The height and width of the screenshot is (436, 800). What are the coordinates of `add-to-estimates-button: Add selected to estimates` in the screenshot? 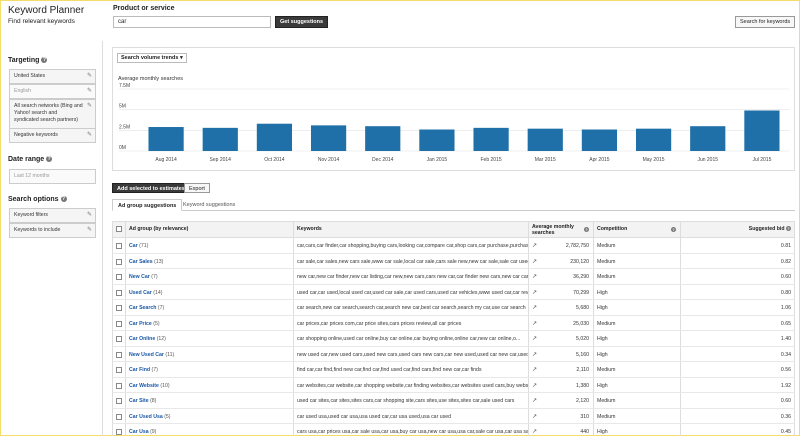 It's located at (151, 188).